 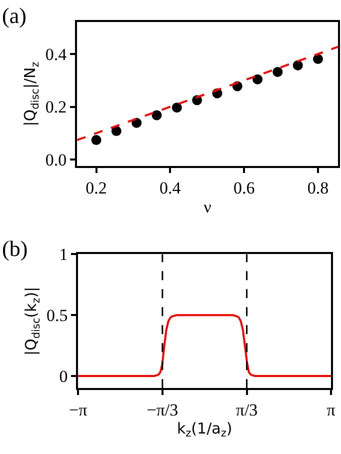 What do you see at coordinates (331, 410) in the screenshot?
I see `x-tick-label: π` at bounding box center [331, 410].